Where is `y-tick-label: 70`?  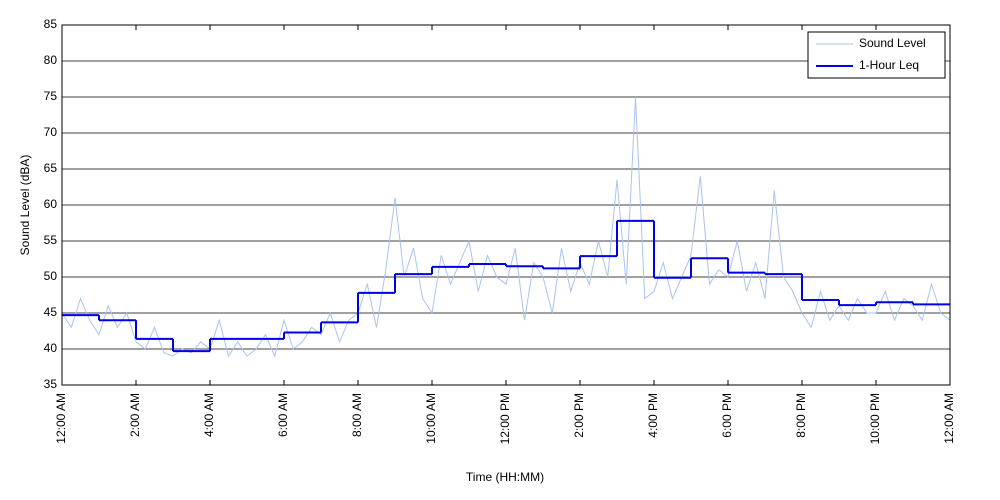 y-tick-label: 70 is located at coordinates (51, 132).